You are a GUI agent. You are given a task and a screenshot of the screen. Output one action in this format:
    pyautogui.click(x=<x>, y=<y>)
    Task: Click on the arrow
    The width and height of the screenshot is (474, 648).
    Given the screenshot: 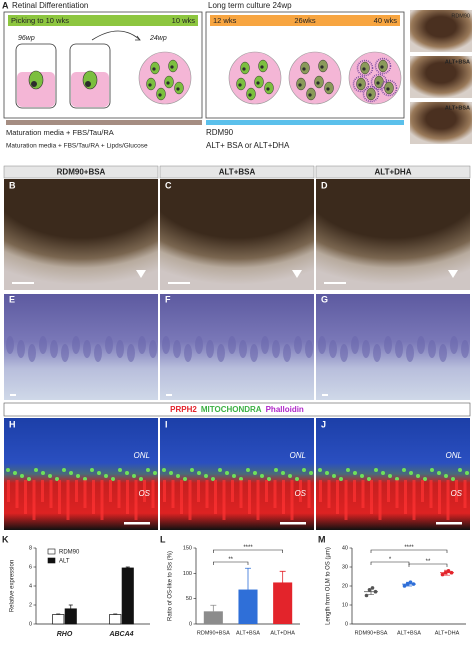 What is the action you would take?
    pyautogui.click(x=116, y=35)
    